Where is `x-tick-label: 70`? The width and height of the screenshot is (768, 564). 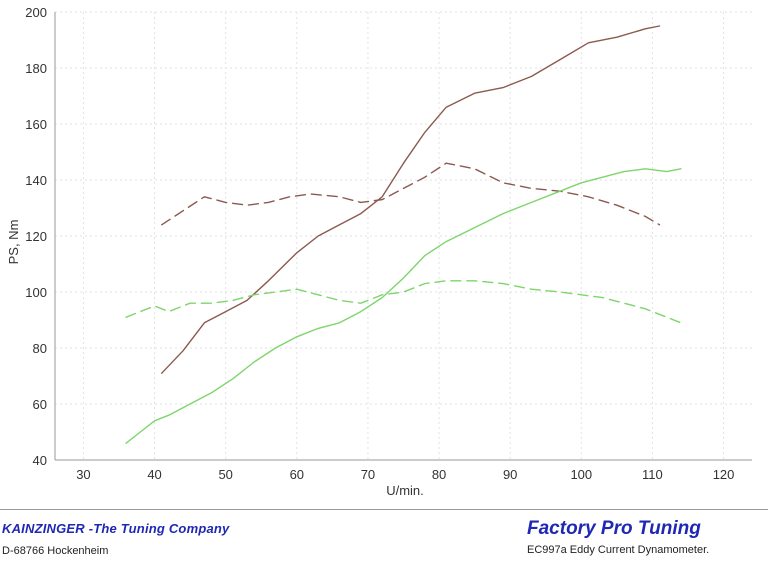
x-tick-label: 70 is located at coordinates (368, 474).